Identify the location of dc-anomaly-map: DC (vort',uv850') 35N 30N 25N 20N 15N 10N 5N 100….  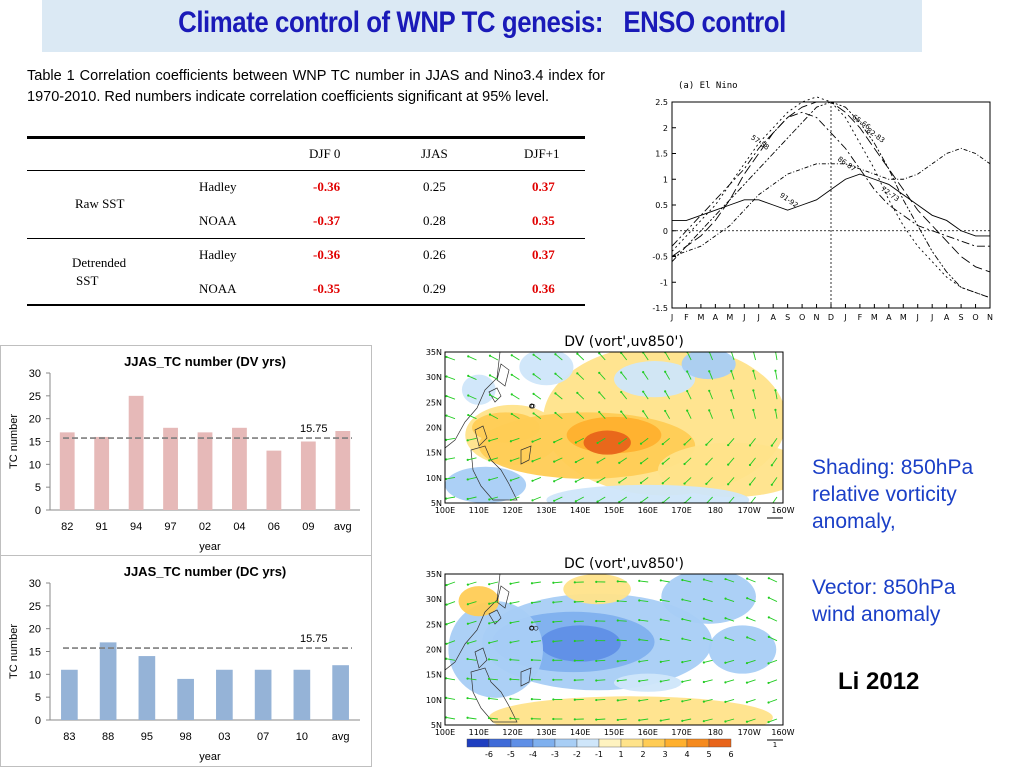
(605, 660).